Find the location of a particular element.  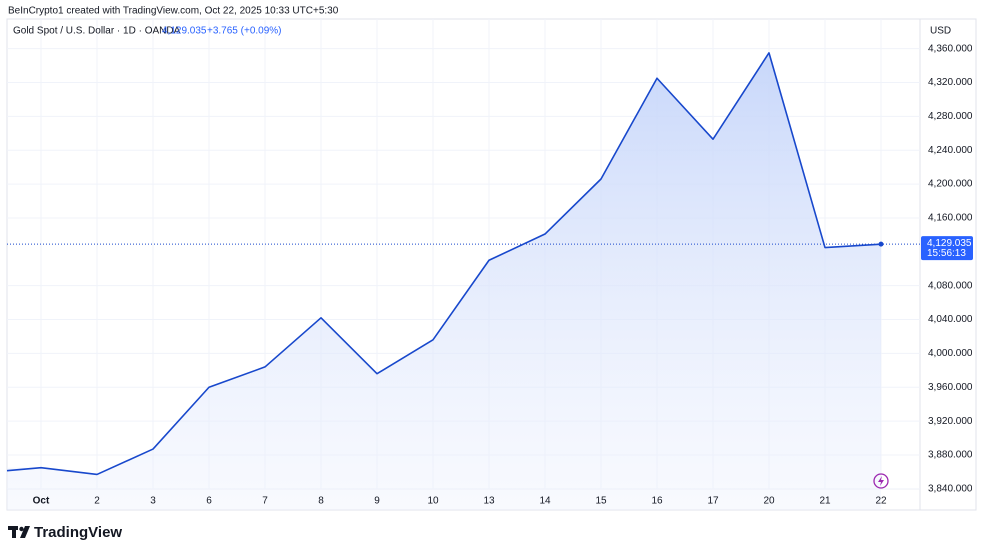

y-tick-label: 4,000.000 is located at coordinates (950, 353).